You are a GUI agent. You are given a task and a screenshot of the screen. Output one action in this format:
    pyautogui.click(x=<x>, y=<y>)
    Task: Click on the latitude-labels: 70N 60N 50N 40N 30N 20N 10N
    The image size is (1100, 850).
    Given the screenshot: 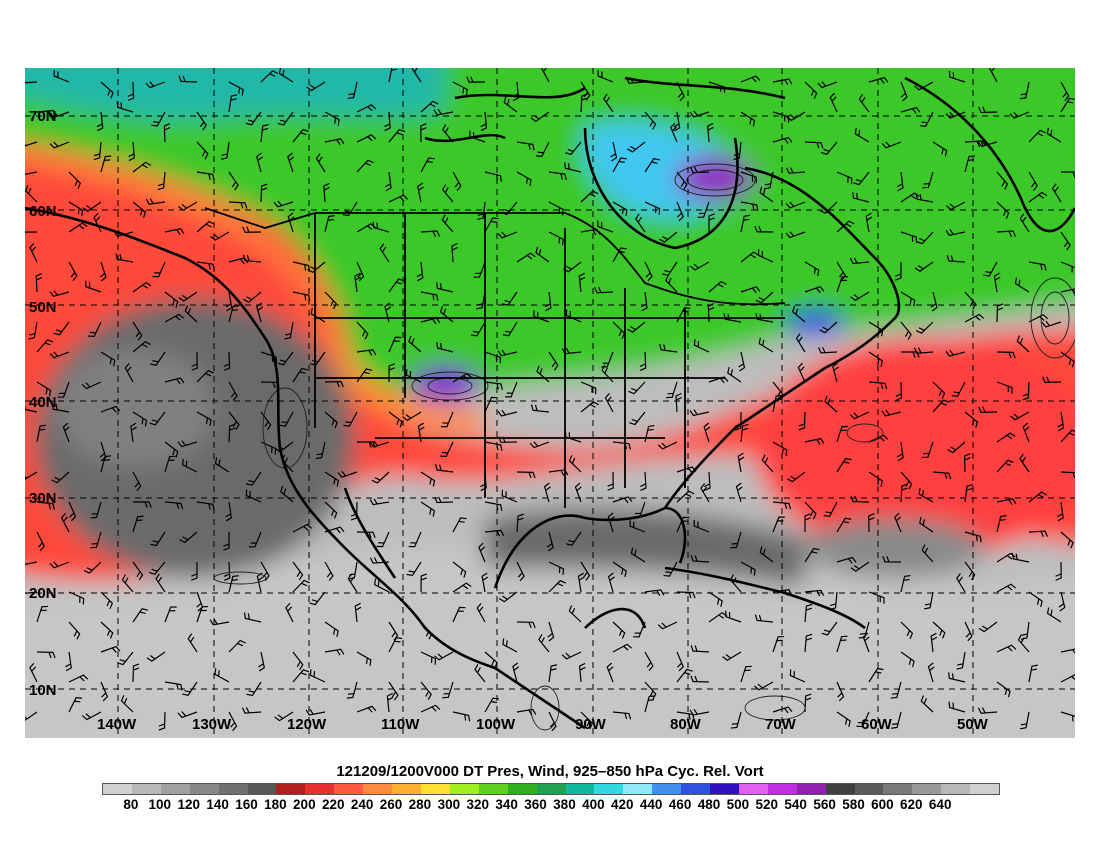 What is the action you would take?
    pyautogui.click(x=43, y=403)
    